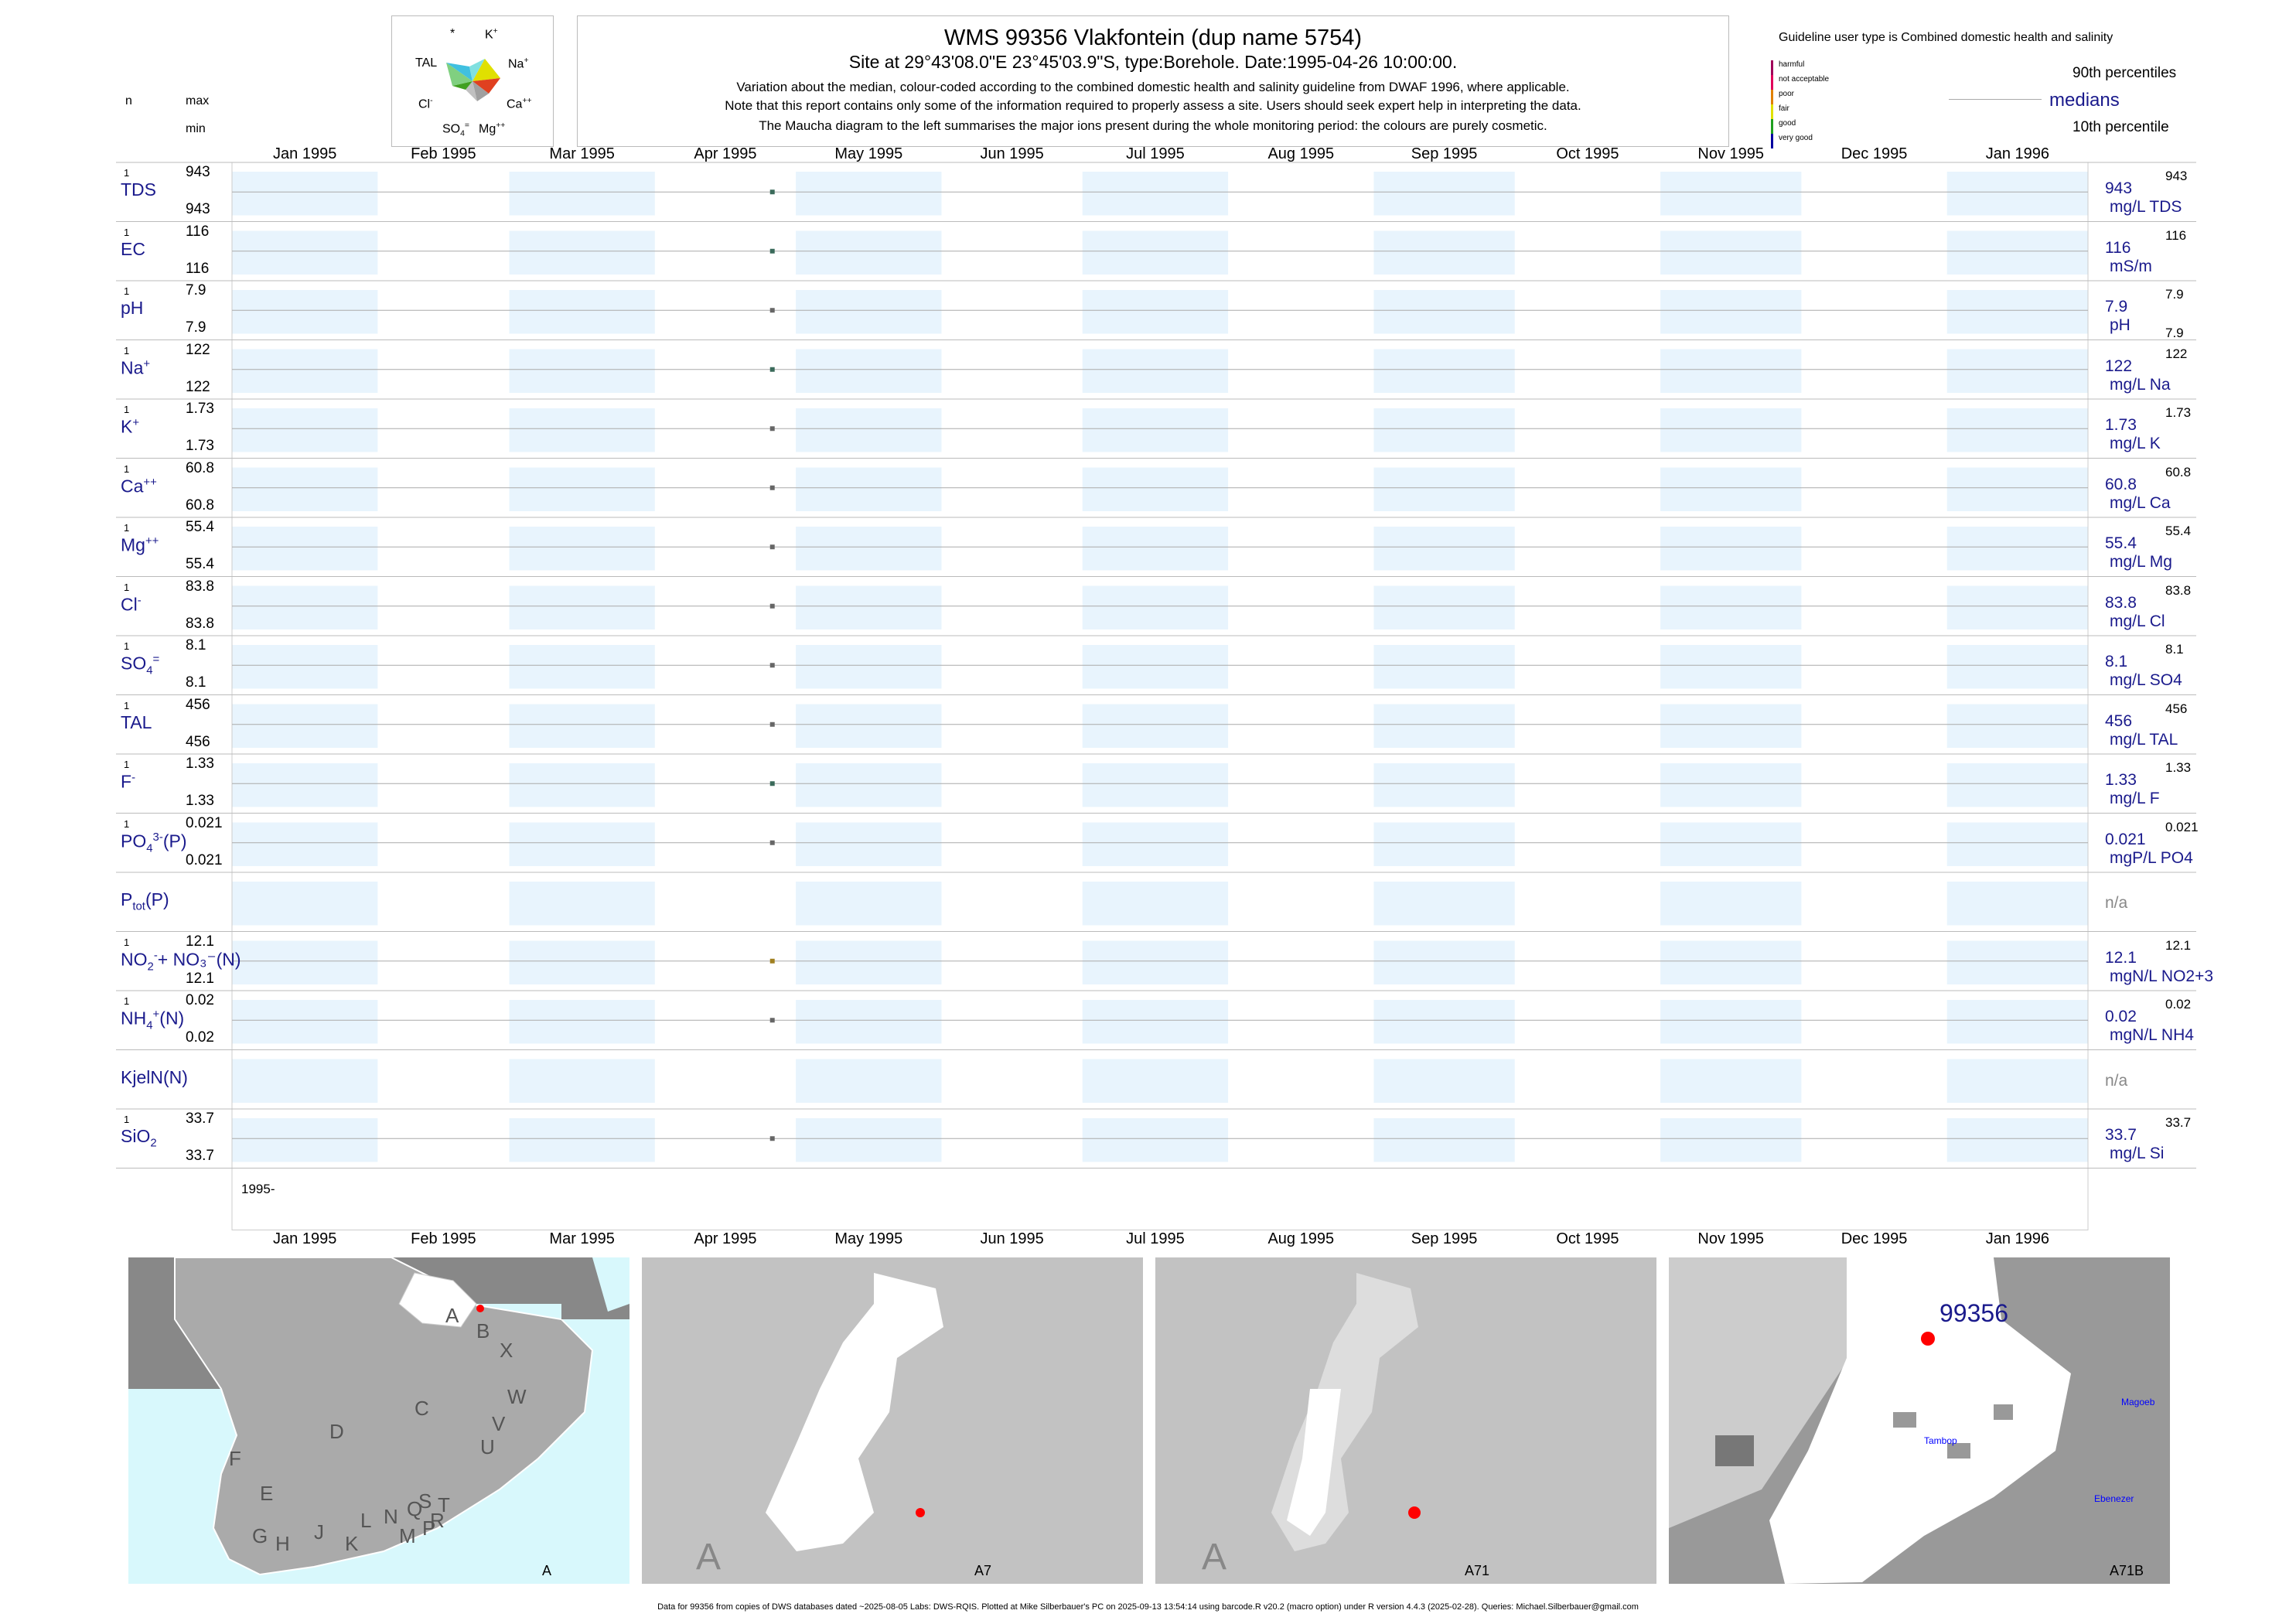 This screenshot has height=1624, width=2296. Describe the element at coordinates (2119, 366) in the screenshot. I see `row-median: 122` at that location.